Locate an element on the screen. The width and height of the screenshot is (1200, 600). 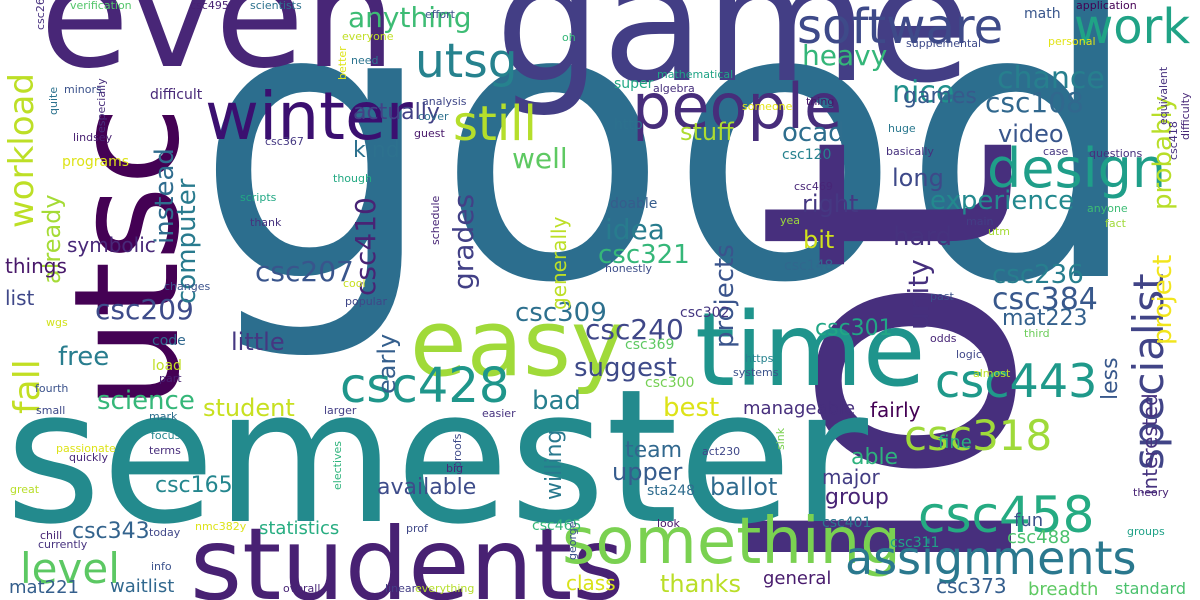
cloud-word-analysis: analysis is located at coordinates (444, 101).